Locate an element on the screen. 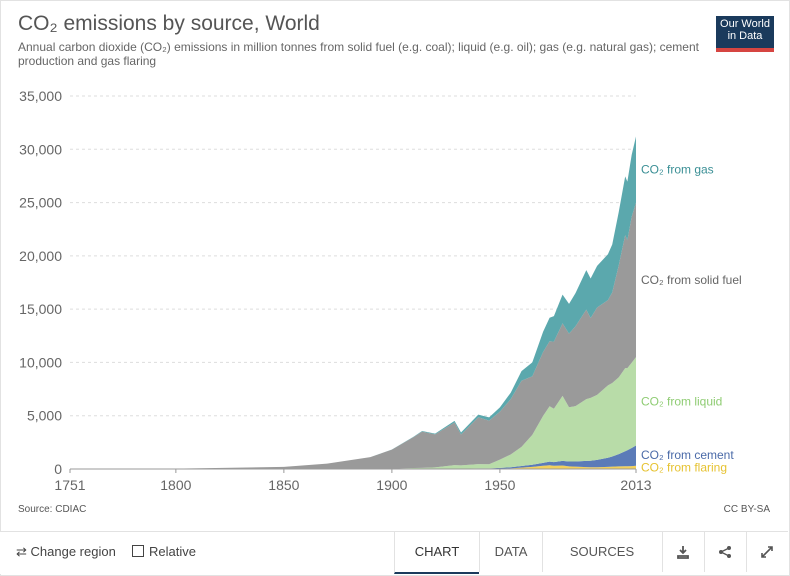  series-label-gas: CO₂ from gas is located at coordinates (677, 170).